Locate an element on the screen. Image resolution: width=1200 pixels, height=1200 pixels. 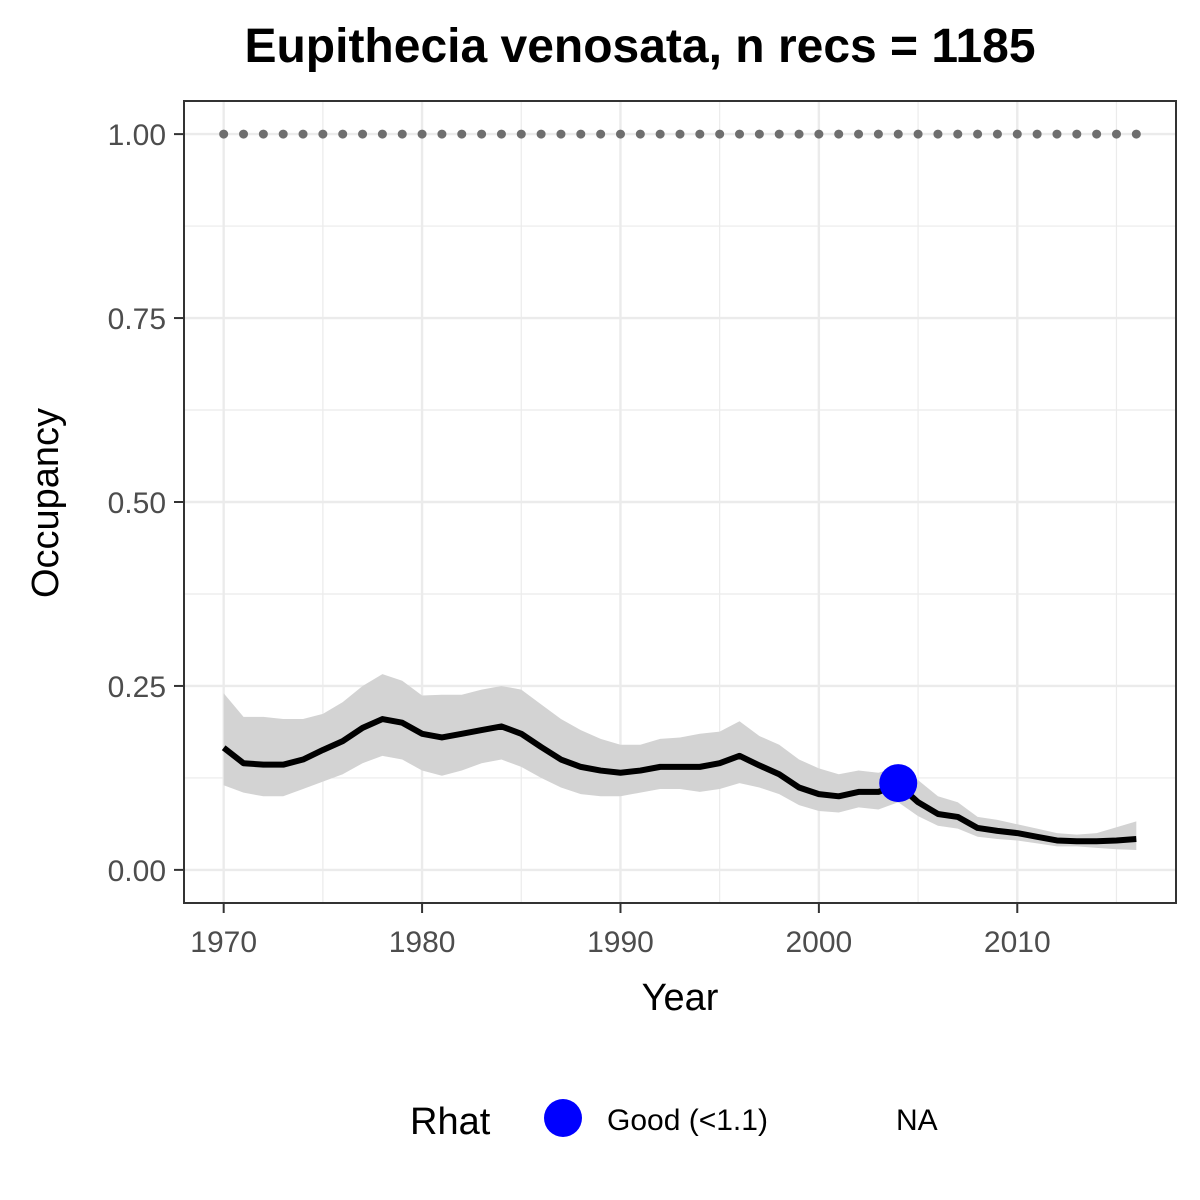
legend: Rhat Good (<1.1) NA is located at coordinates (674, 1121).